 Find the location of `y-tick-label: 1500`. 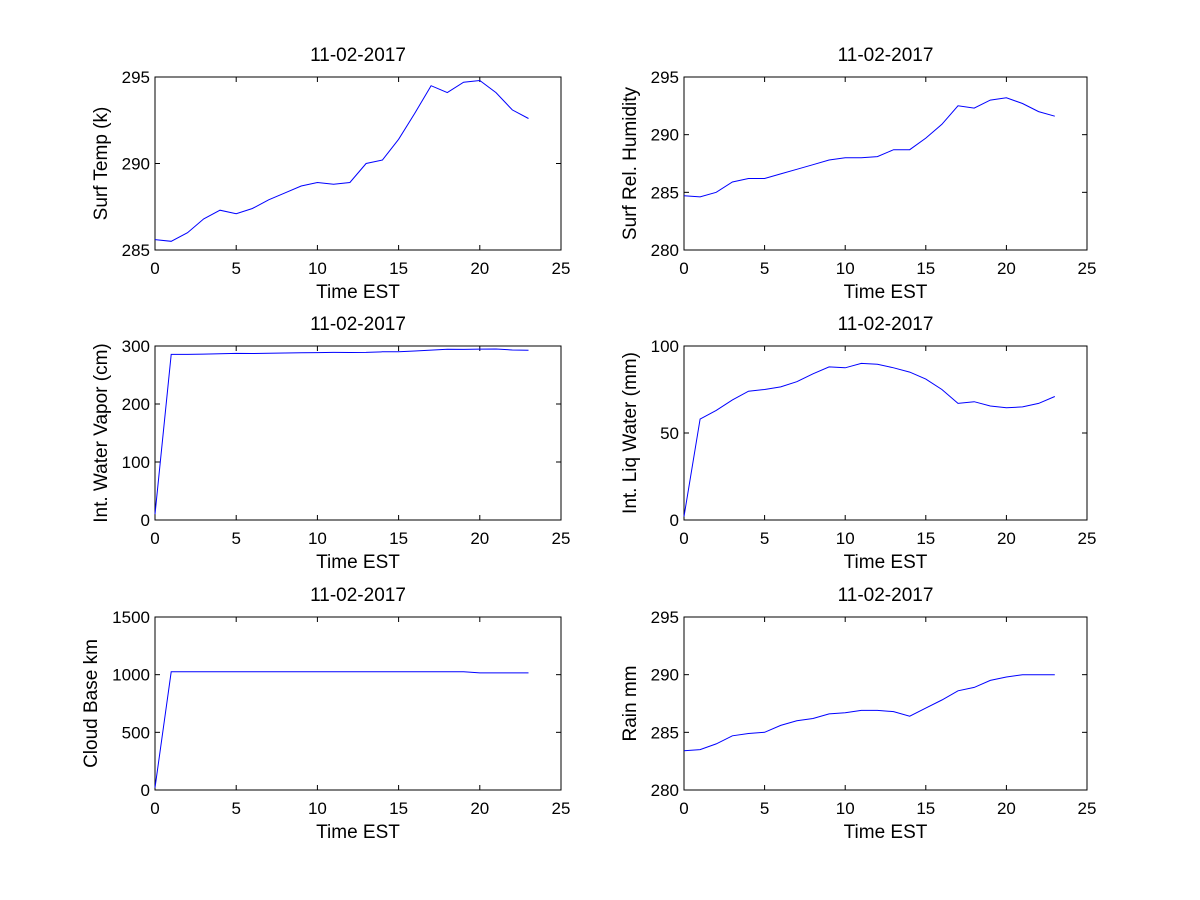

y-tick-label: 1500 is located at coordinates (131, 617).